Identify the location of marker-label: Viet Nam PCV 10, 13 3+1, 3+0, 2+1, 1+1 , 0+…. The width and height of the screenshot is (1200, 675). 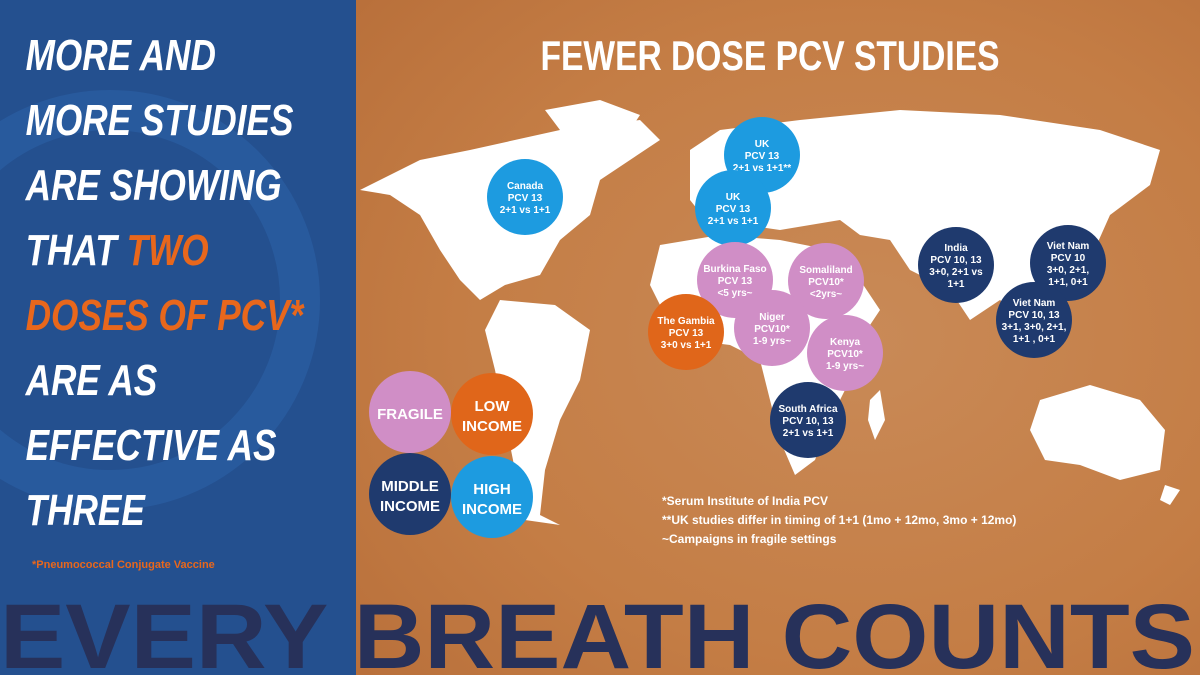
(1034, 321).